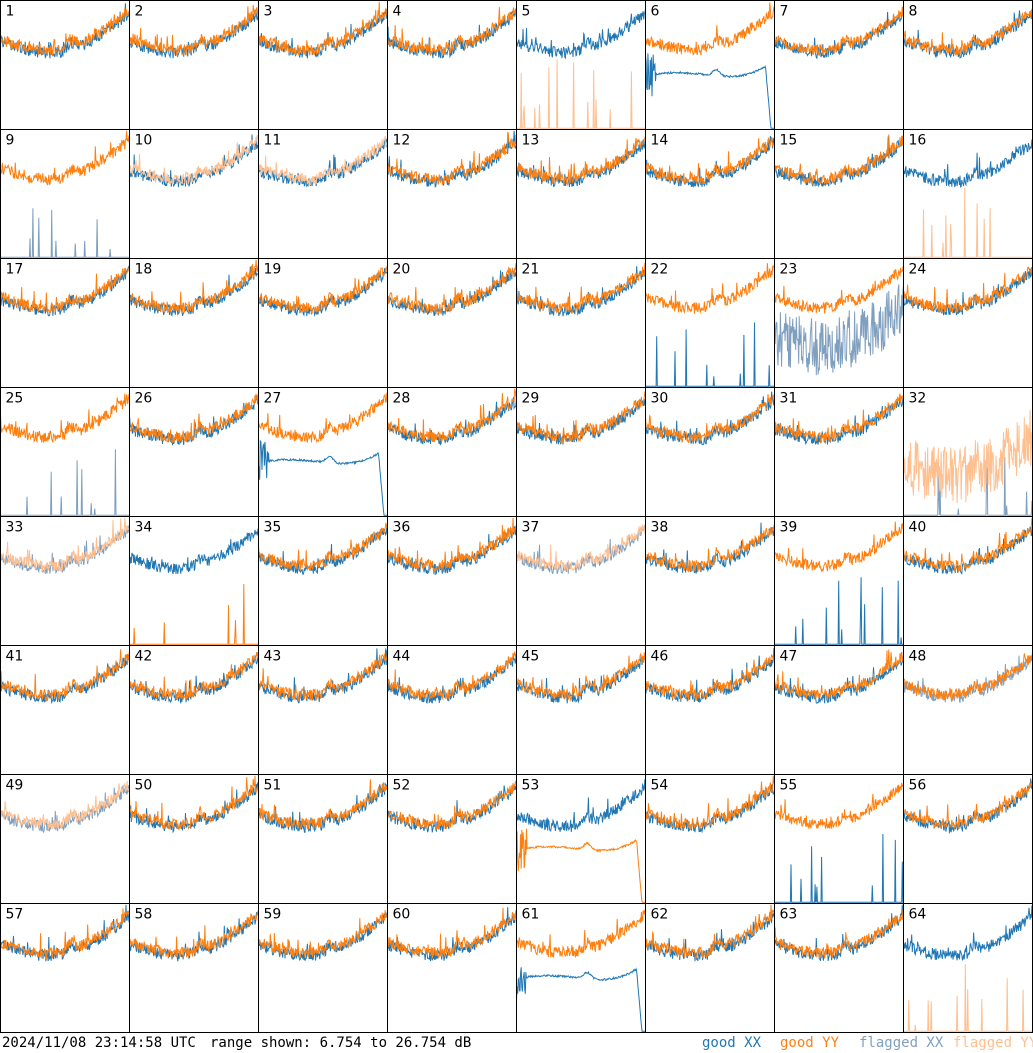 The height and width of the screenshot is (1053, 1033). I want to click on panel-49: 49, so click(65, 839).